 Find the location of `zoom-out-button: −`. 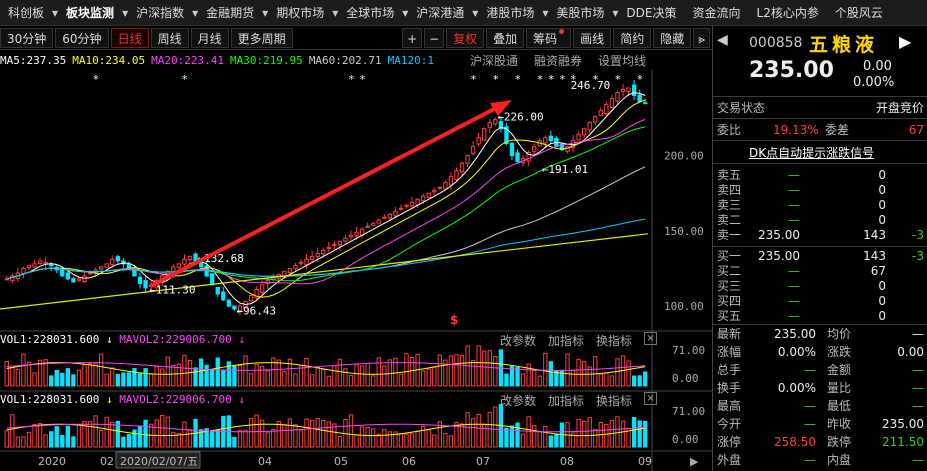

zoom-out-button: − is located at coordinates (434, 37).